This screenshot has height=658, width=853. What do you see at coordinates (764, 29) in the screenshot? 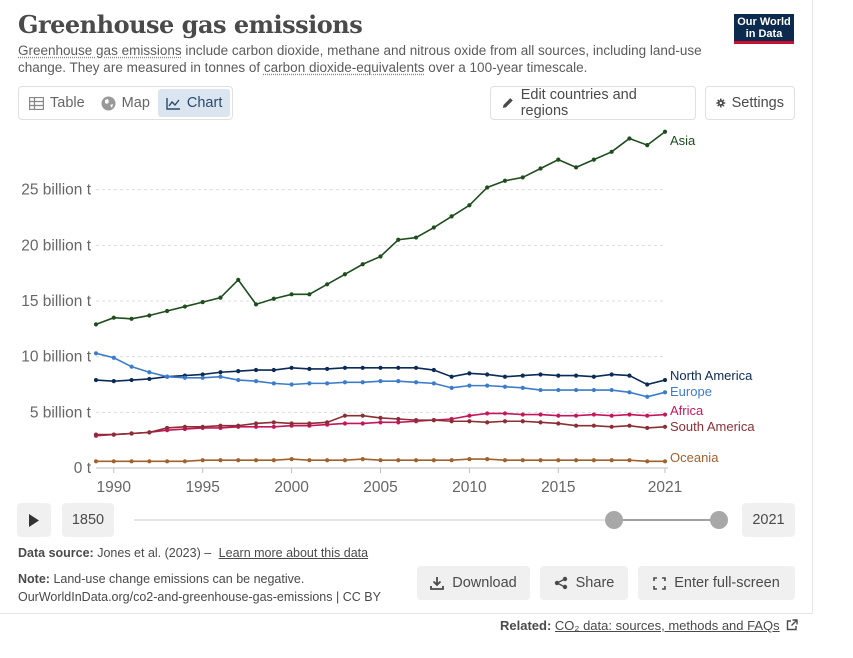
I see `owid-logo: Our World in Data` at bounding box center [764, 29].